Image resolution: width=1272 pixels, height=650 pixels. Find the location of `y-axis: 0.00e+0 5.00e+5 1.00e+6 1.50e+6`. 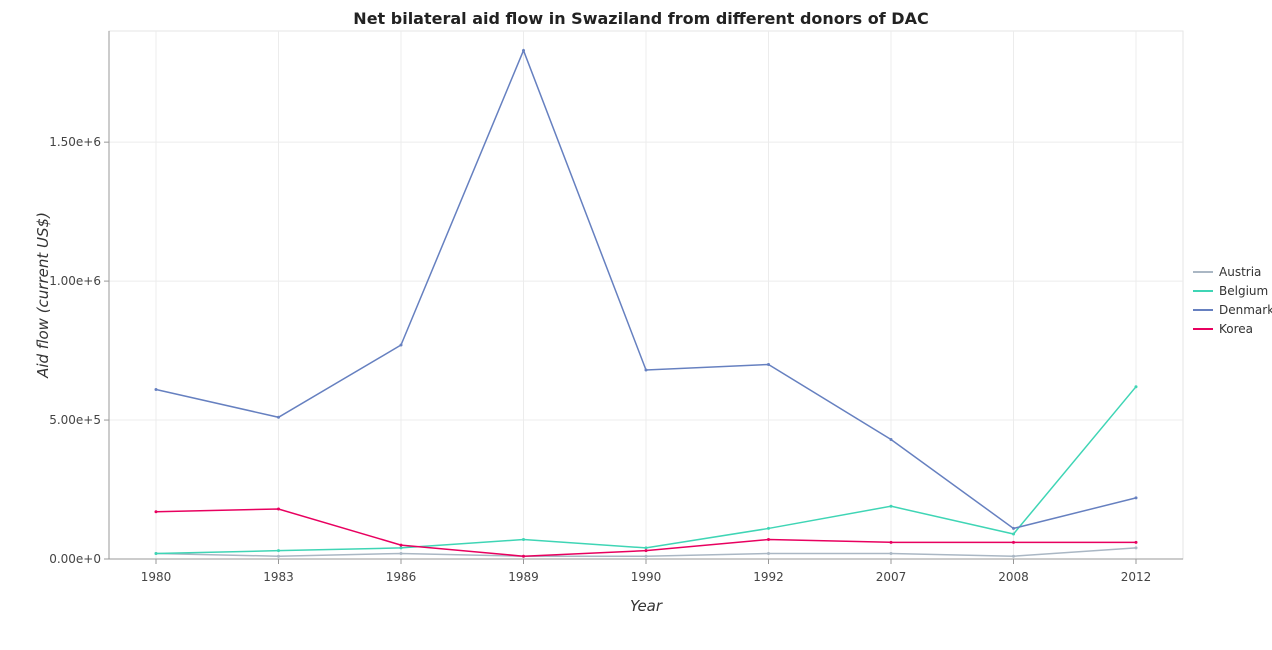

y-axis: 0.00e+0 5.00e+5 1.00e+6 1.50e+6 is located at coordinates (79, 298).